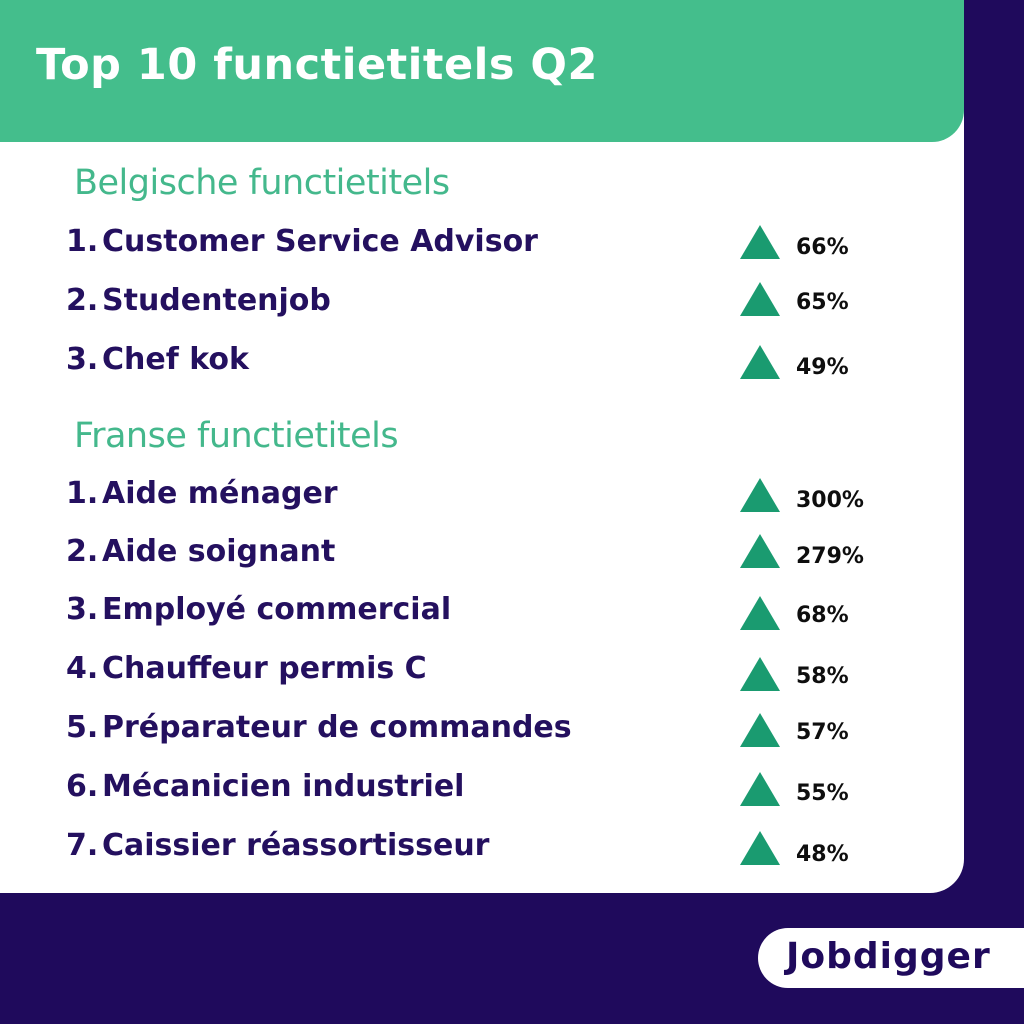  What do you see at coordinates (822, 302) in the screenshot?
I see `item-change: 65%` at bounding box center [822, 302].